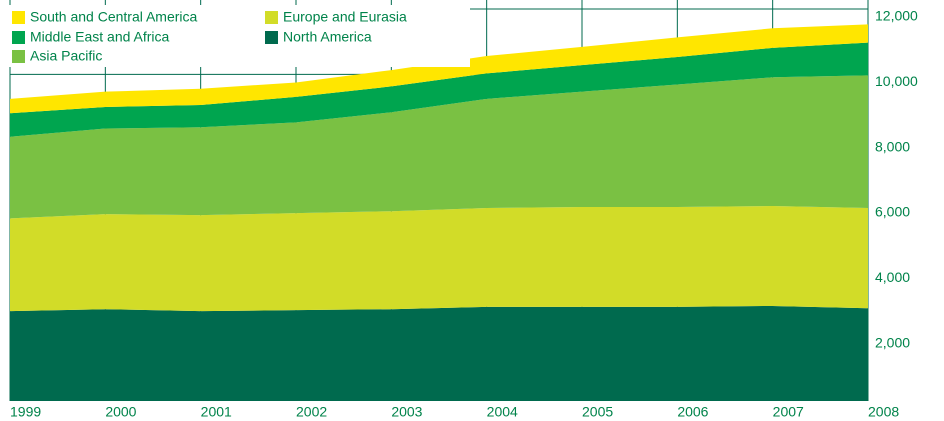 The height and width of the screenshot is (421, 944). Describe the element at coordinates (896, 81) in the screenshot. I see `y-tick-label: 10,000` at that location.